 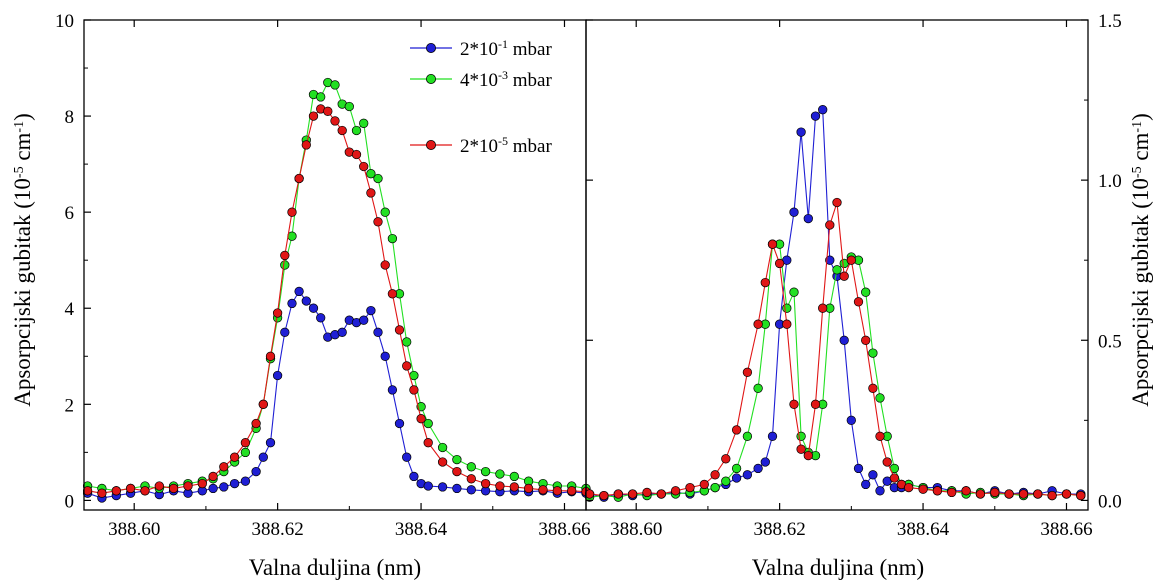 I want to click on right-x-axis-label: Valna duljina (nm), so click(x=838, y=567).